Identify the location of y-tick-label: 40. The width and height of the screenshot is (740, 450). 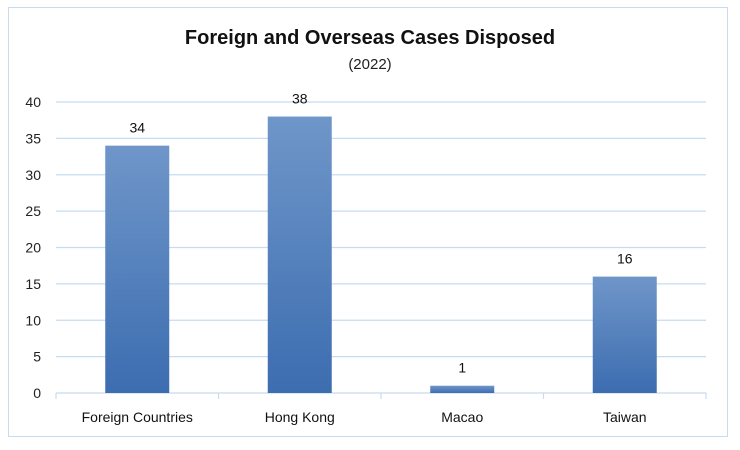
(33, 102).